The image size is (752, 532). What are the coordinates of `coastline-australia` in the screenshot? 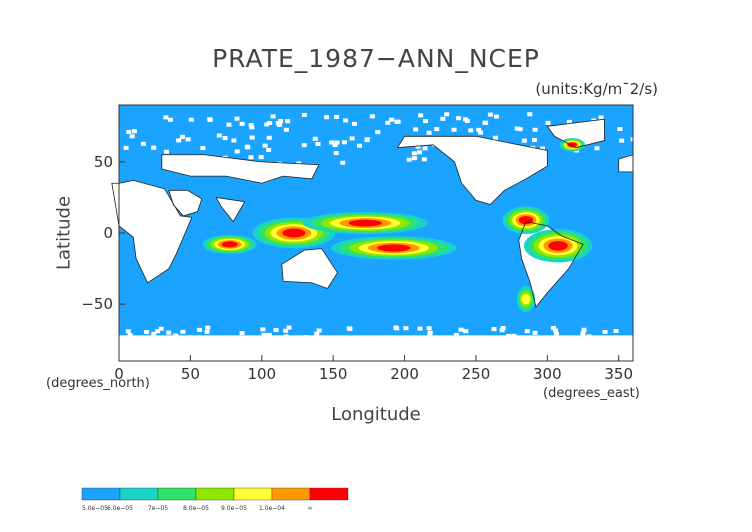 It's located at (309, 268).